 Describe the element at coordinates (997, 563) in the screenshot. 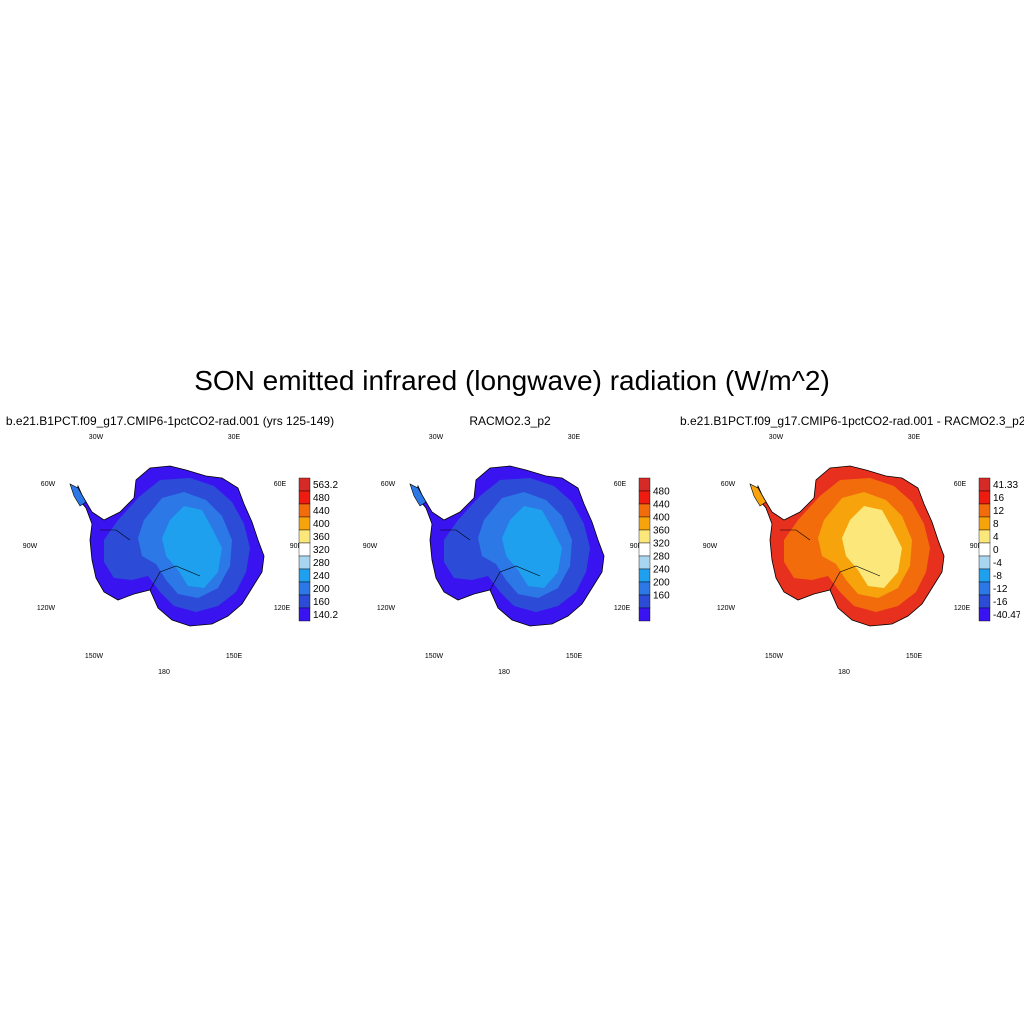

I see `colorbar-label: -4` at that location.